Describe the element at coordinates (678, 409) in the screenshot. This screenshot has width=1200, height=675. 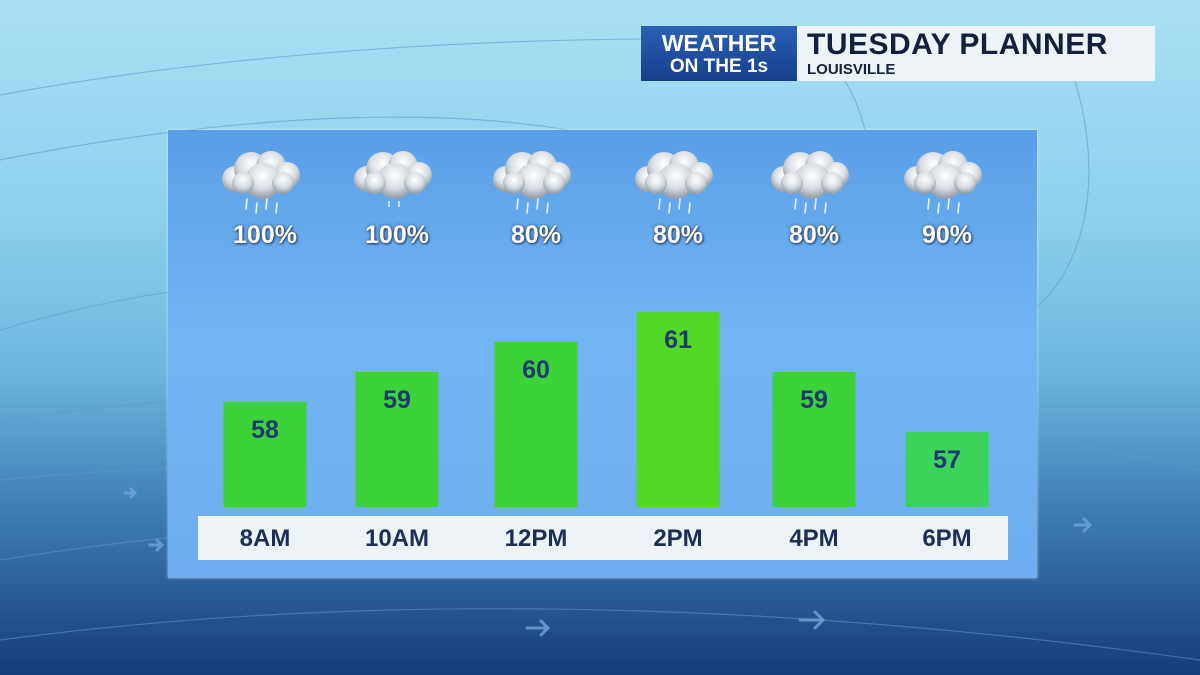
I see `bar-2pm` at that location.